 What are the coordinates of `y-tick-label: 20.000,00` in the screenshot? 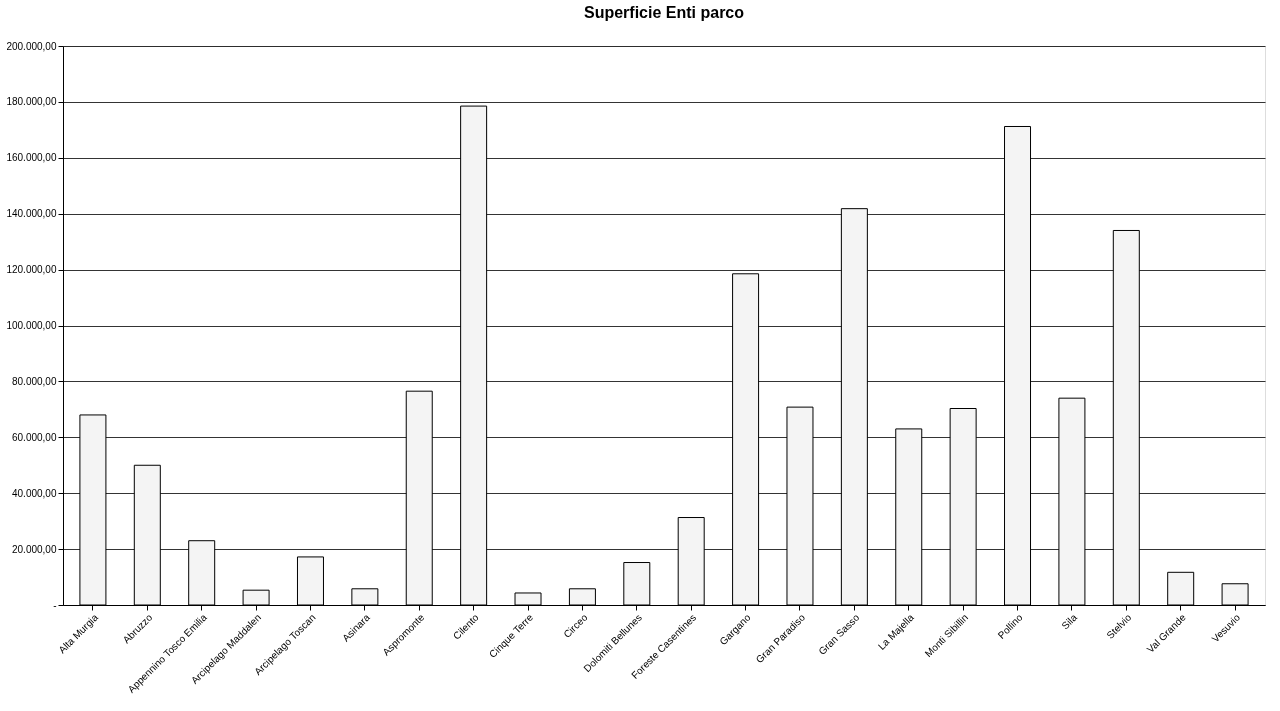 It's located at (34, 549).